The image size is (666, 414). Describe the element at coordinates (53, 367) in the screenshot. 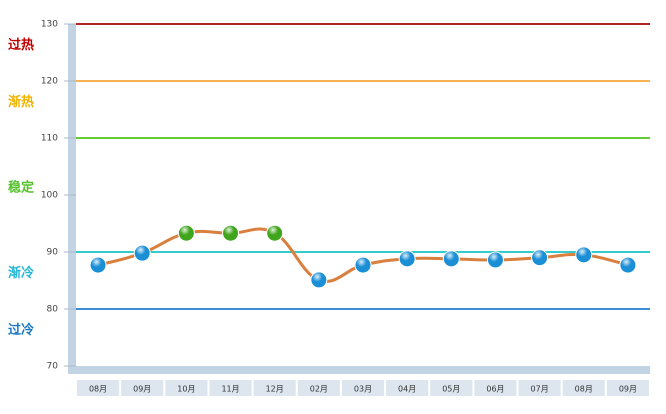

I see `y-tick-label: 70` at that location.